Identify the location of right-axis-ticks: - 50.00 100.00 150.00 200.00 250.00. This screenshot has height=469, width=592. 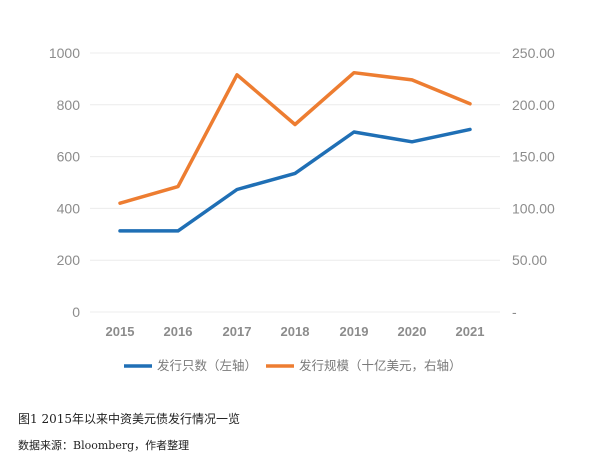
(533, 182).